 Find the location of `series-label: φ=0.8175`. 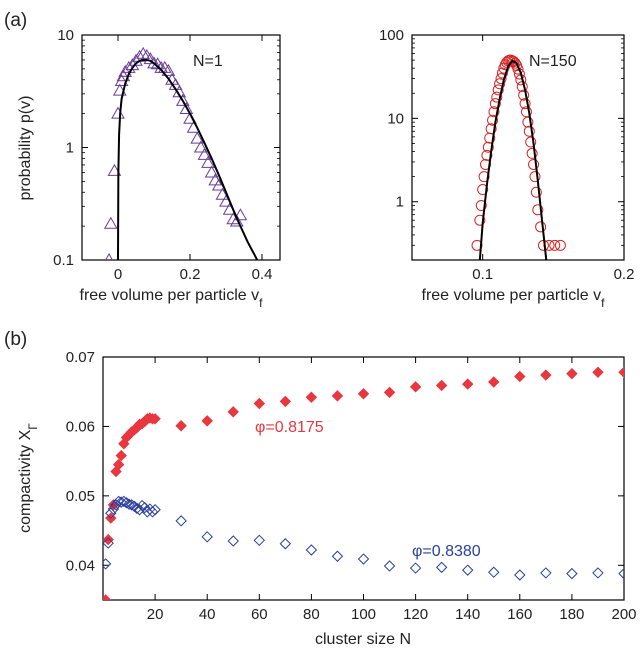

series-label: φ=0.8175 is located at coordinates (289, 427).